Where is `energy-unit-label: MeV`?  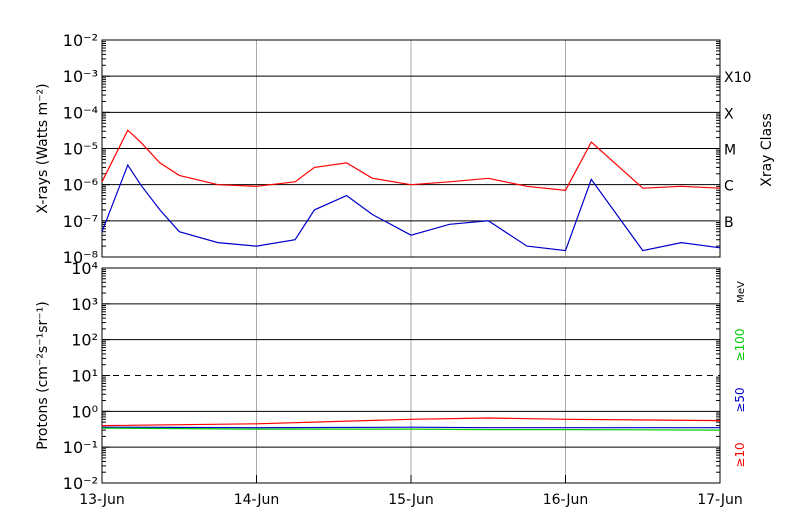 energy-unit-label: MeV is located at coordinates (741, 292).